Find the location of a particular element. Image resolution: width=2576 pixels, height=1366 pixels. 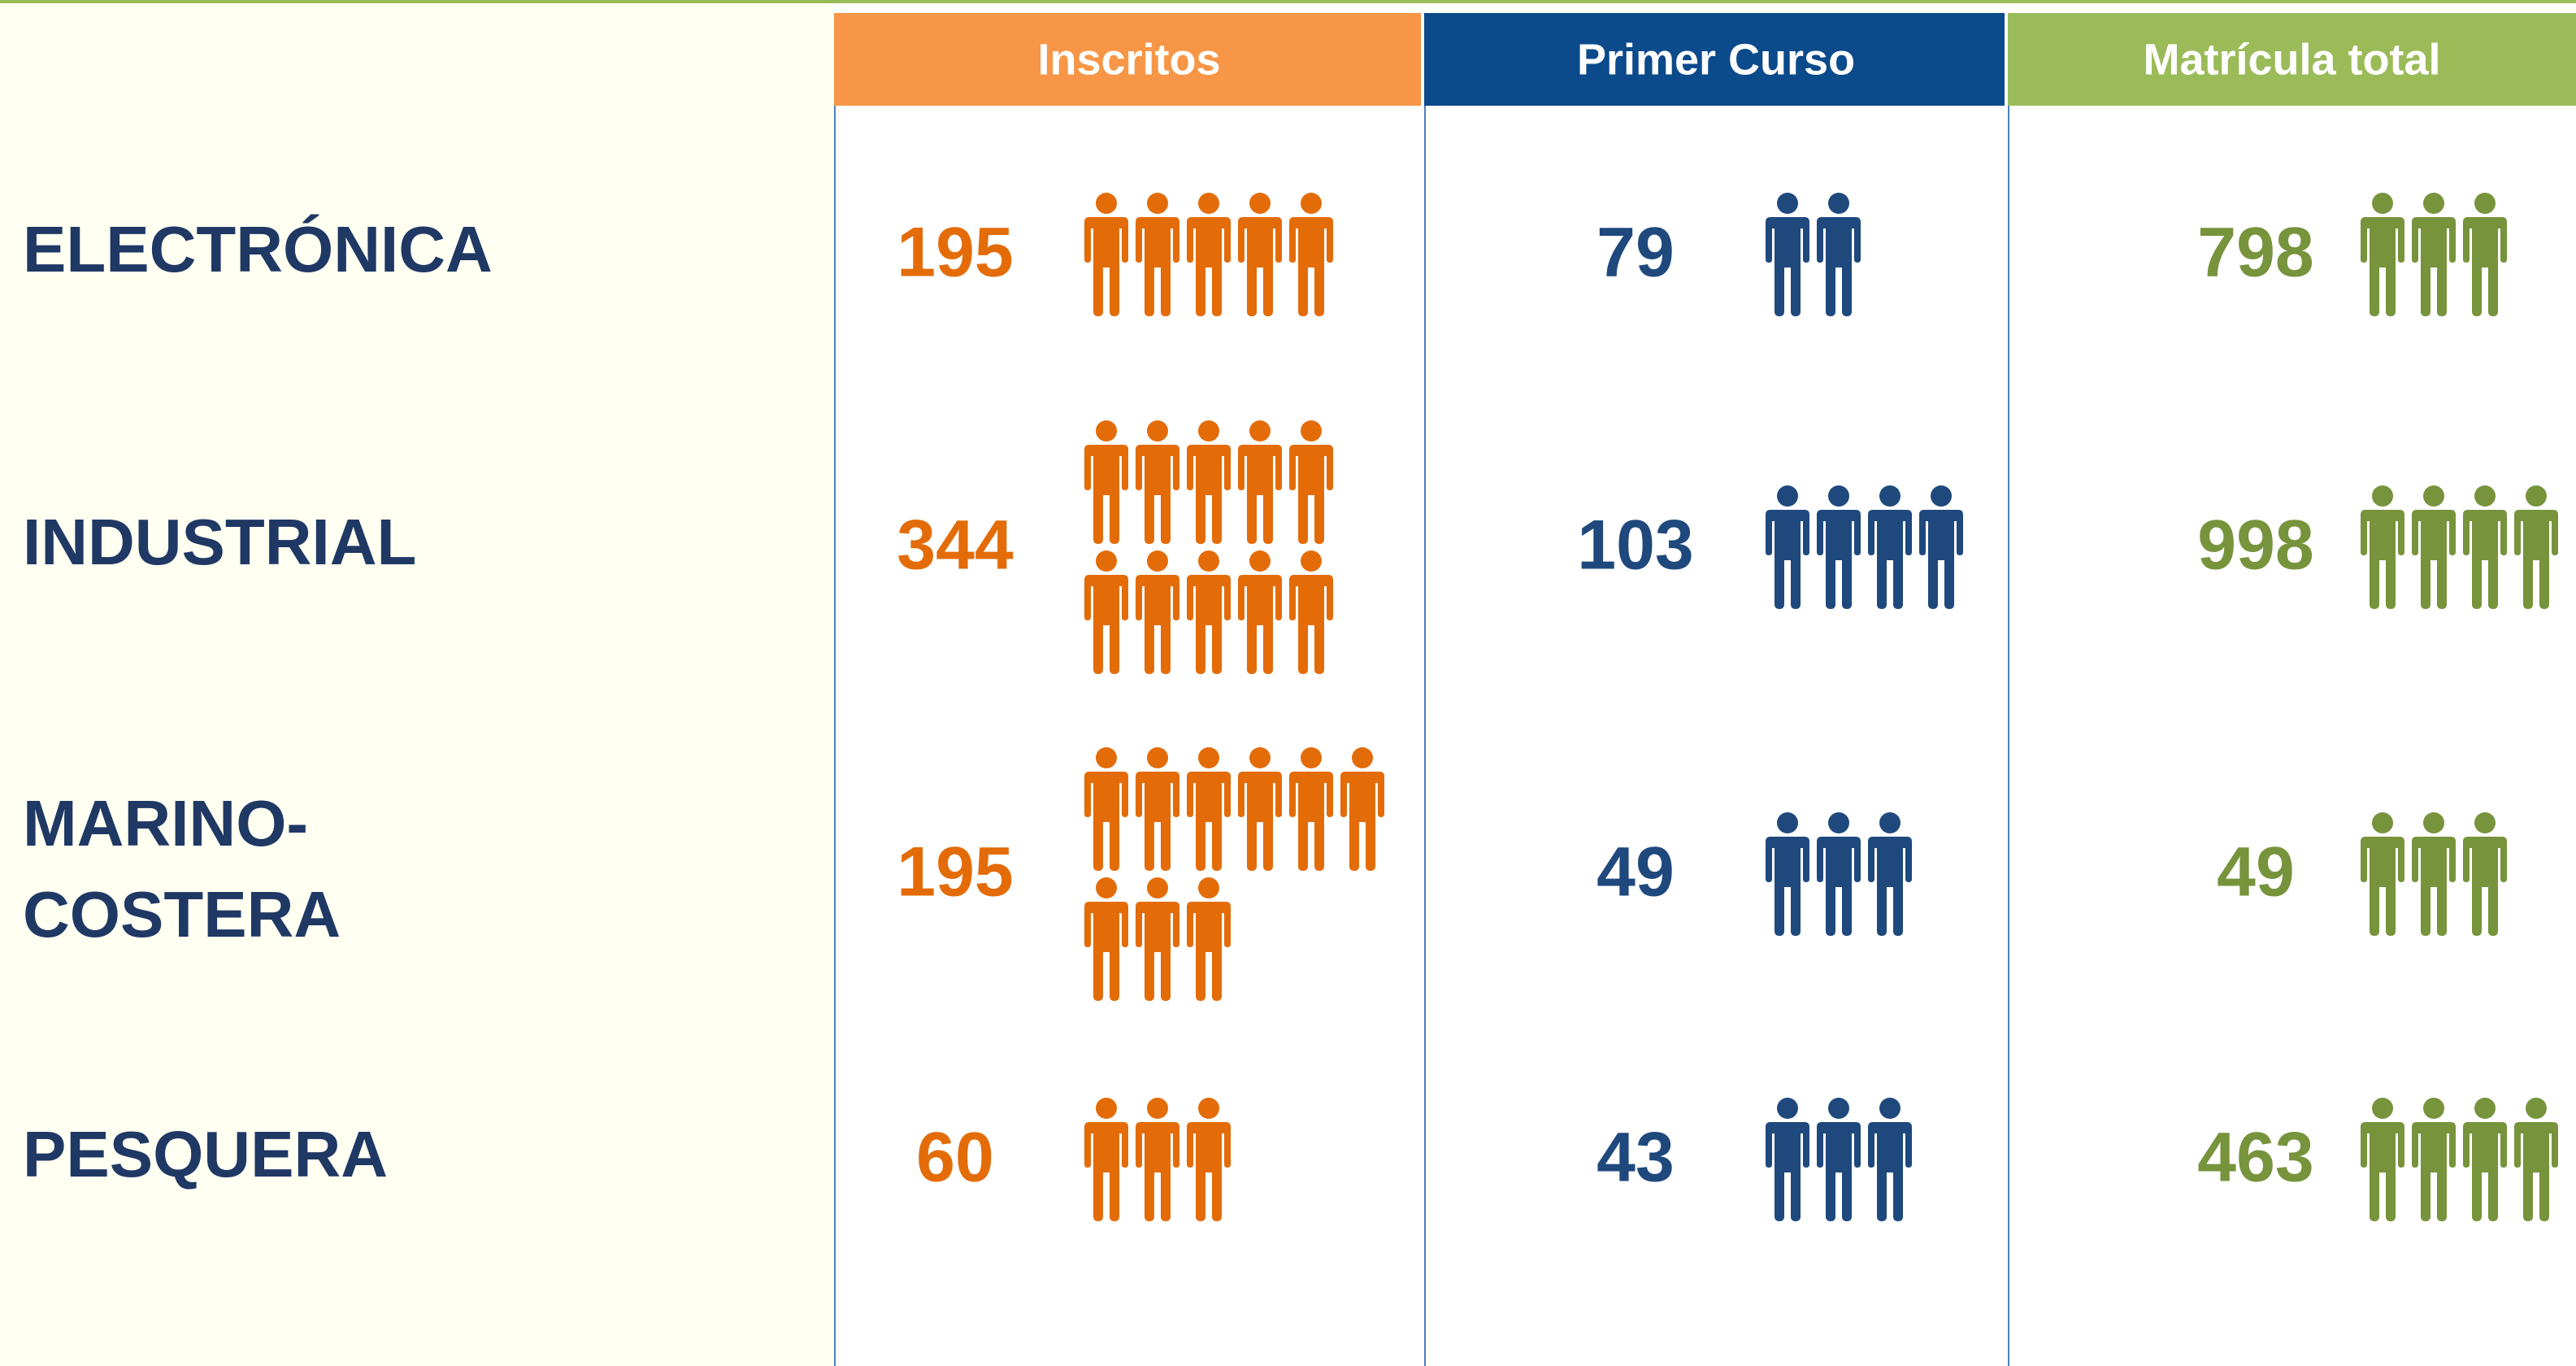

column-title: Primer Curso is located at coordinates (1716, 59).